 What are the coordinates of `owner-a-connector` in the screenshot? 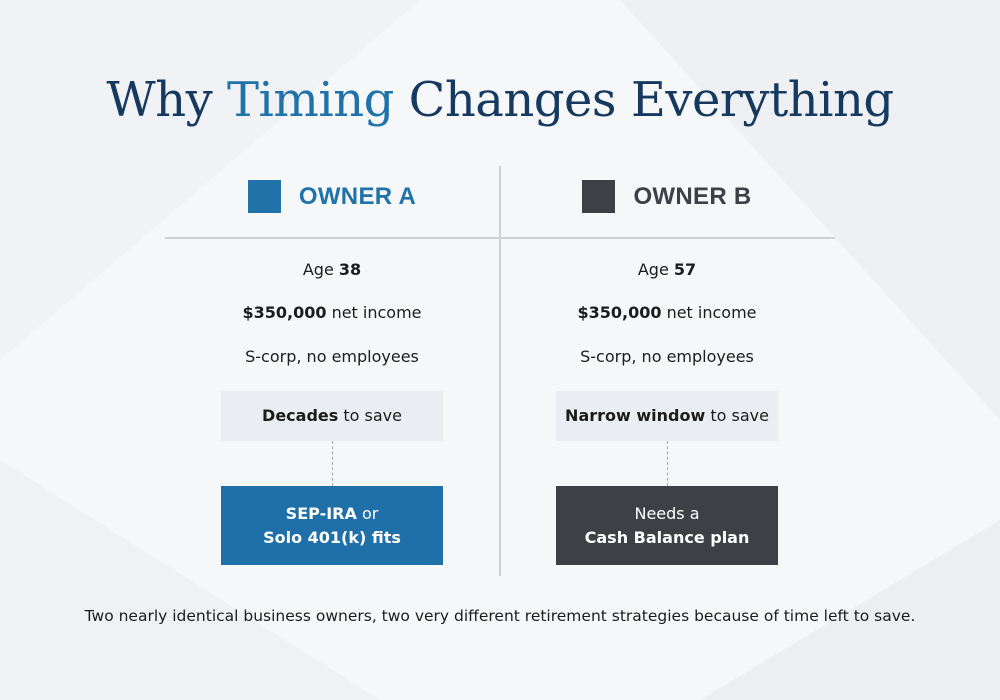 It's located at (332, 463).